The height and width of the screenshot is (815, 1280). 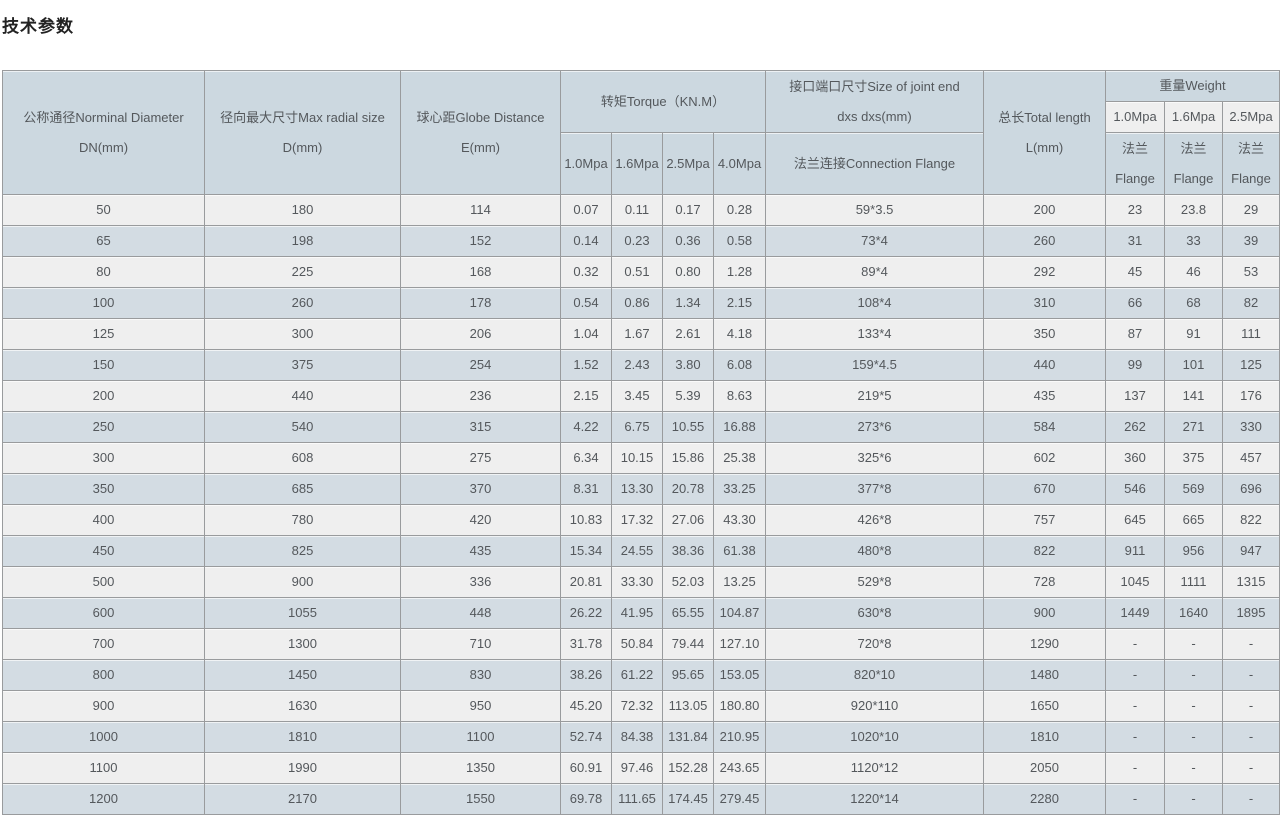 I want to click on table-cell: 80, so click(x=103, y=272).